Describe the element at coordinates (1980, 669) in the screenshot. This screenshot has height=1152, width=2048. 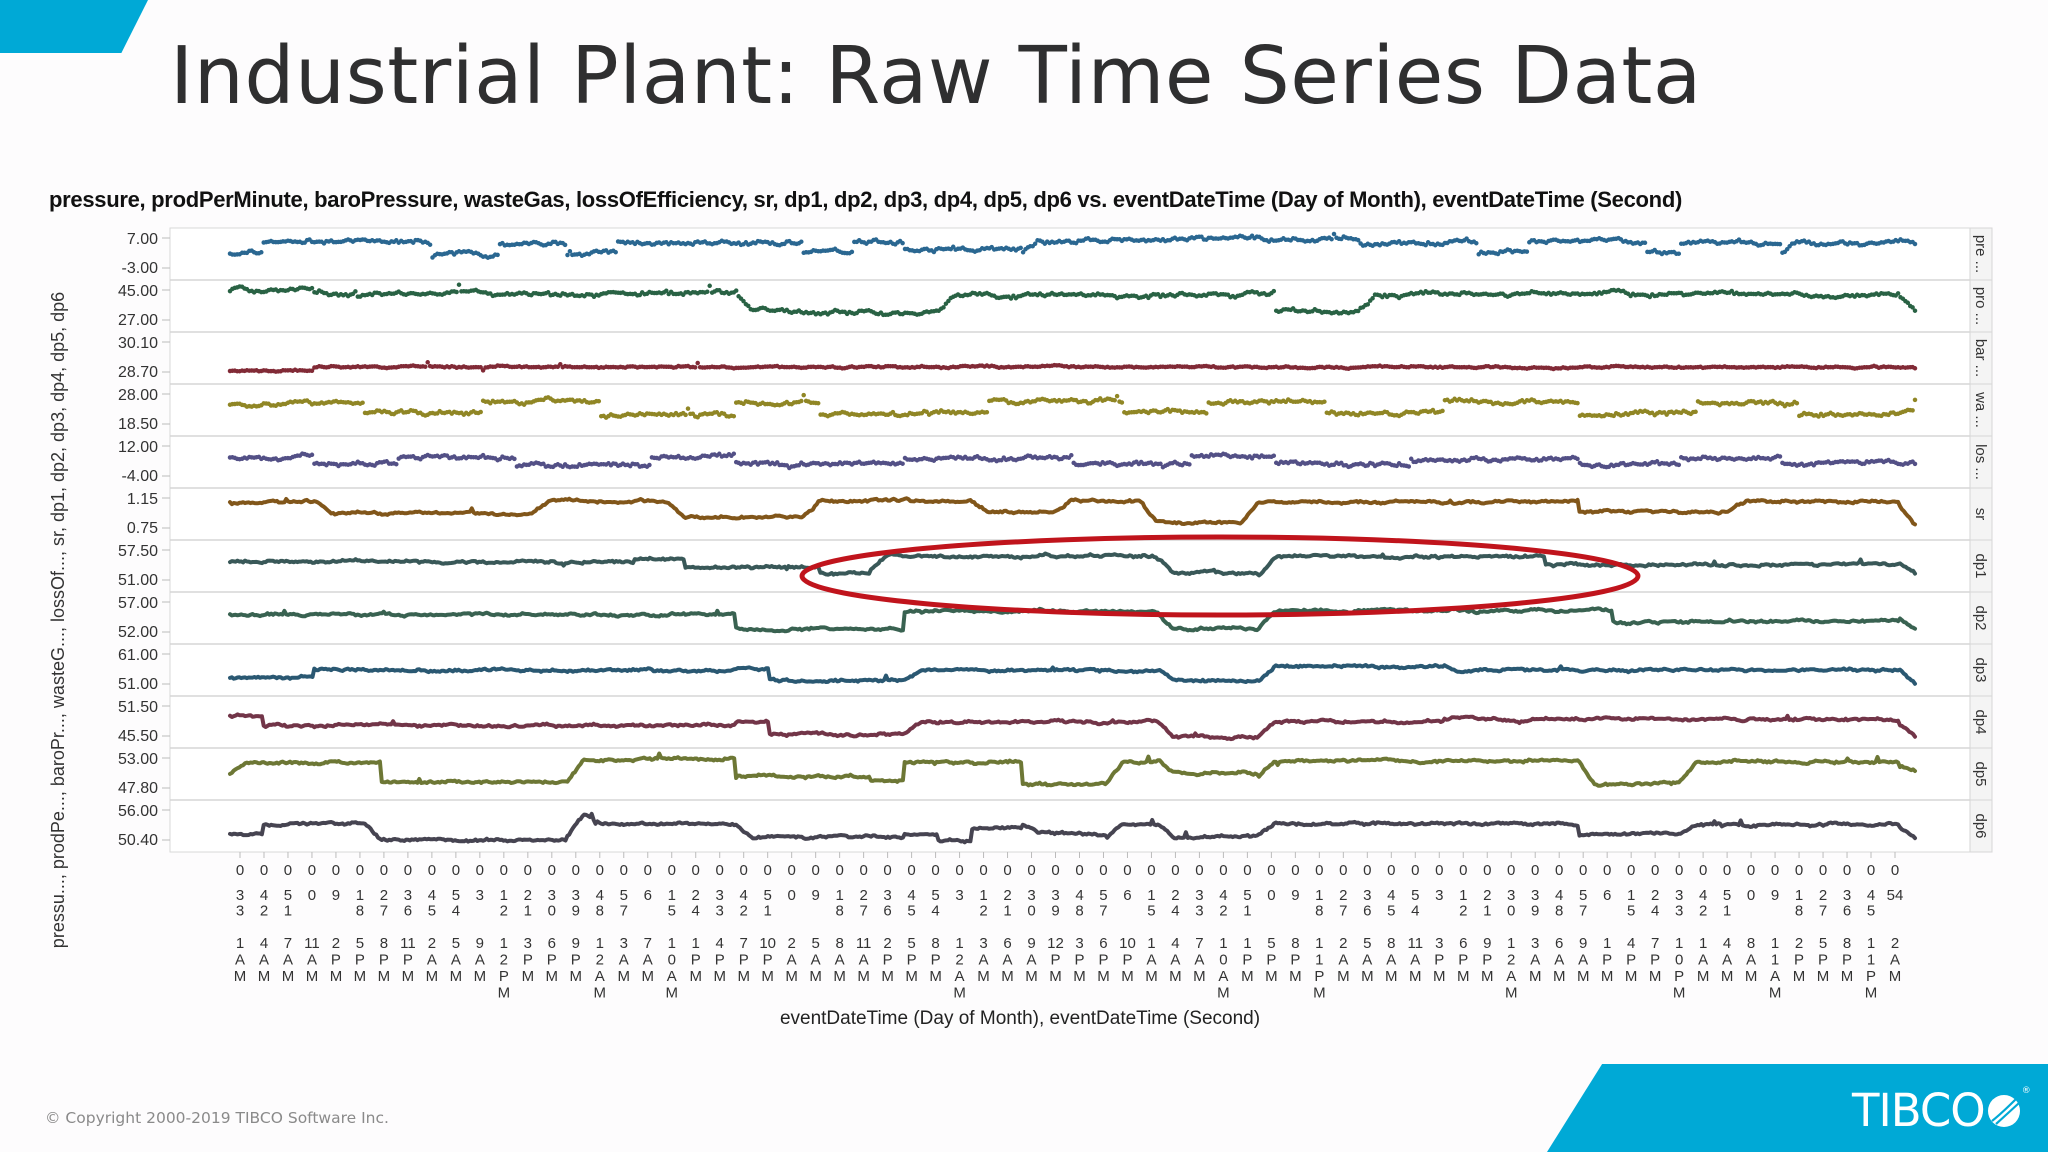
I see `svg-text: dp3` at that location.